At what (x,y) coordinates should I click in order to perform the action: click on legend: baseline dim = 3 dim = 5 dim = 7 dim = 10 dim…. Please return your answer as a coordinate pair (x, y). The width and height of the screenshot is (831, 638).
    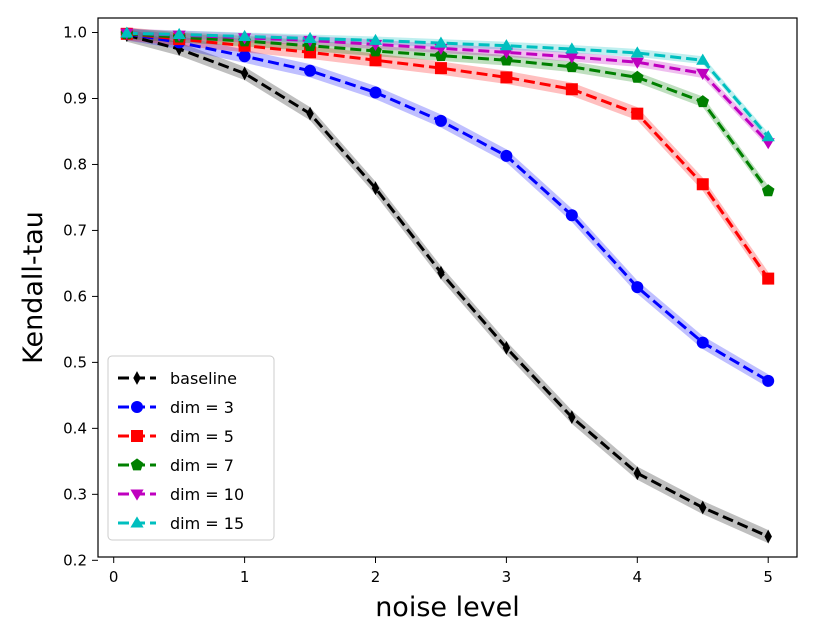
    Looking at the image, I should click on (191, 448).